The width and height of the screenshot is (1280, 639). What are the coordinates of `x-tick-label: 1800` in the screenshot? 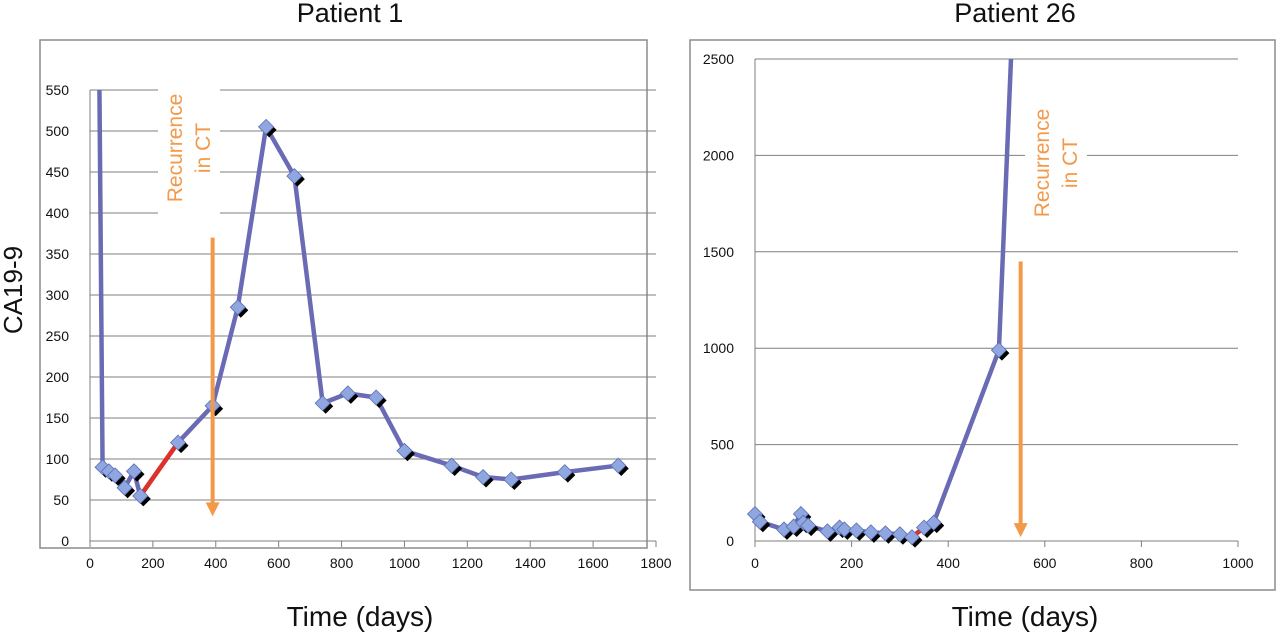 It's located at (655, 563).